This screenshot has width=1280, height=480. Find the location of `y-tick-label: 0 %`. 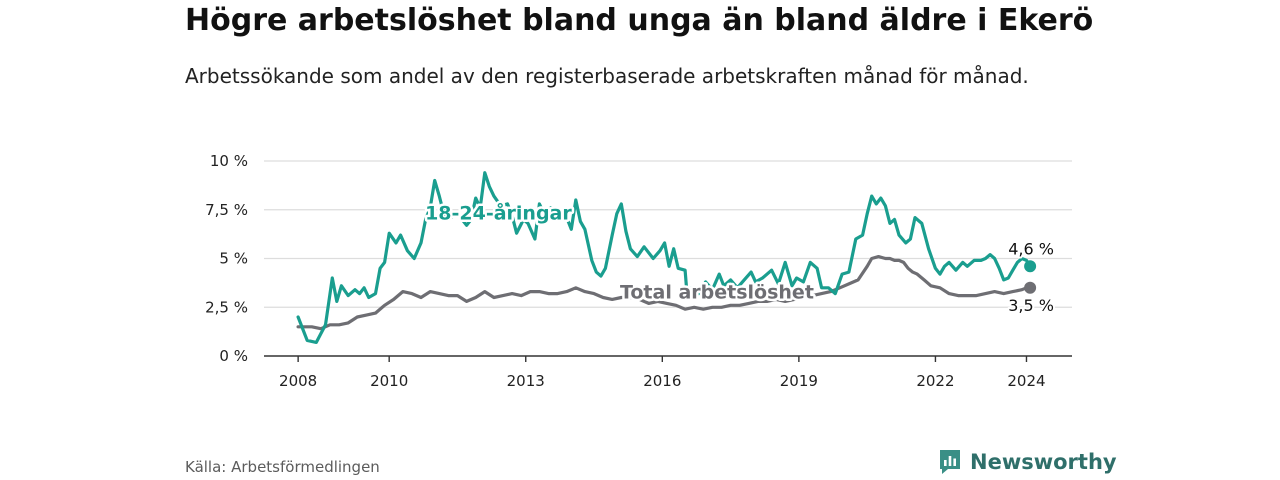

y-tick-label: 0 % is located at coordinates (233, 356).